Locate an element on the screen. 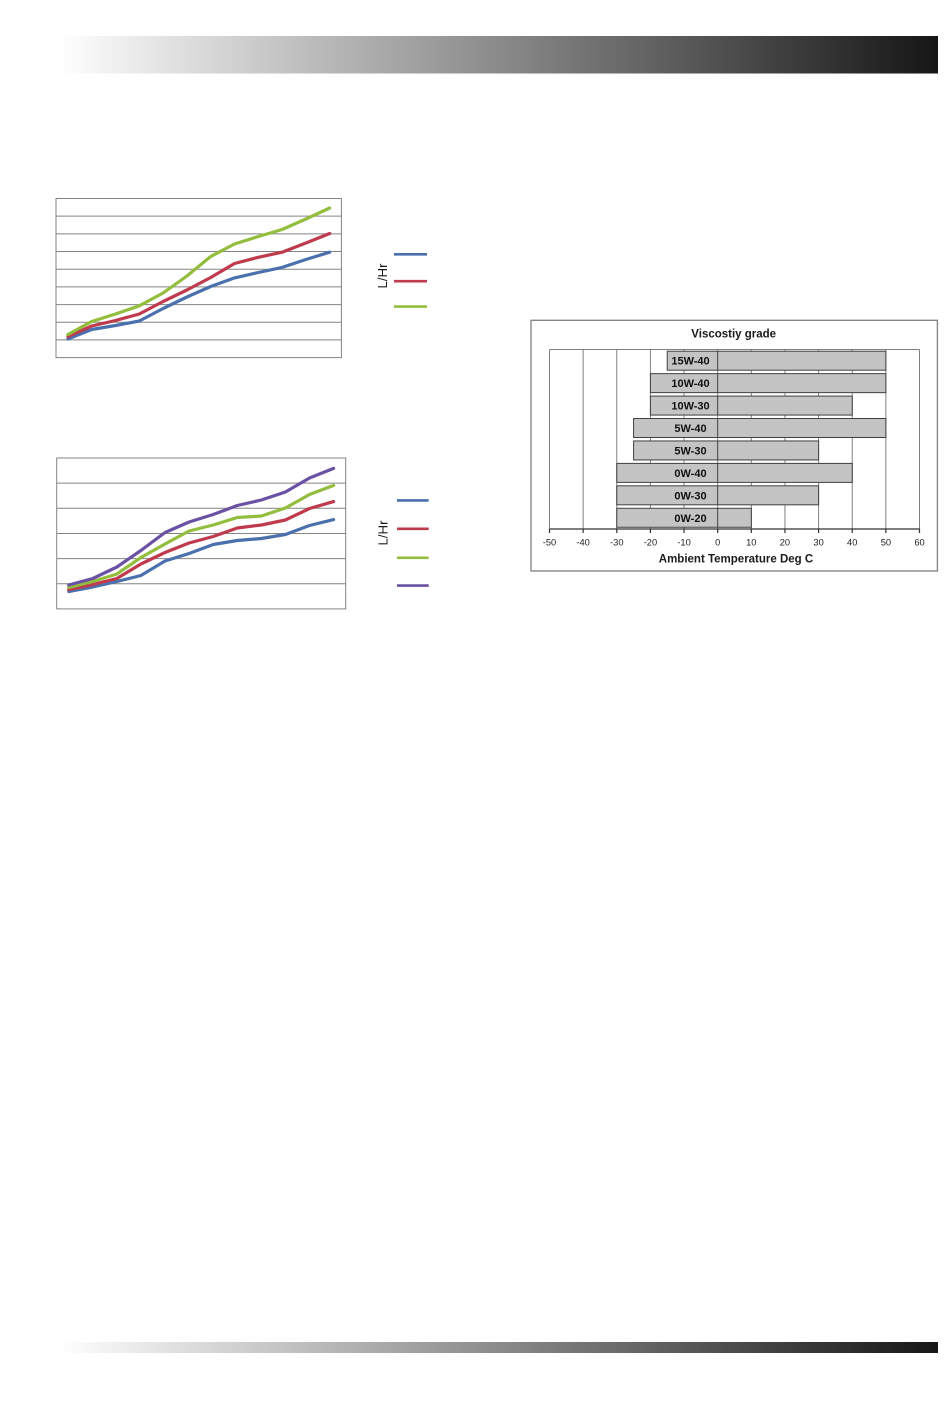  svg-text: -50 is located at coordinates (549, 543).